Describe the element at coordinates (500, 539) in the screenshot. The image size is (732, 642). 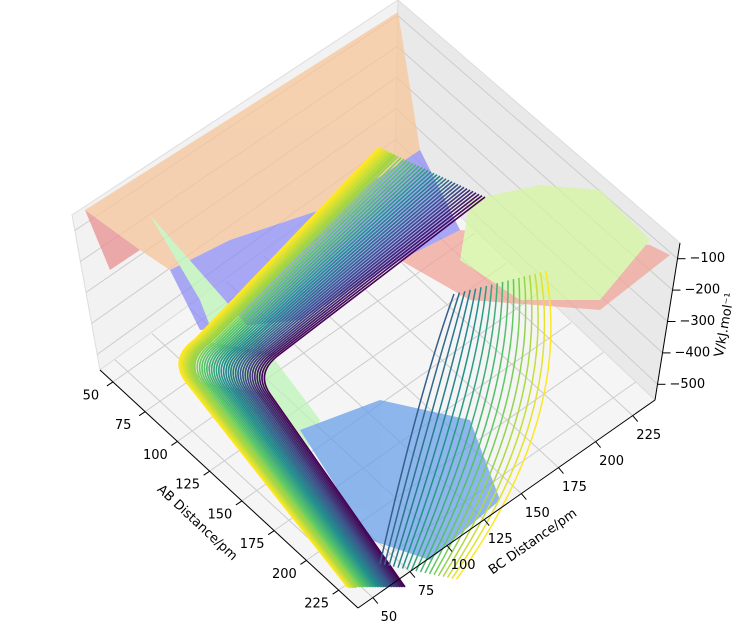
I see `y-tick-label: 125` at that location.